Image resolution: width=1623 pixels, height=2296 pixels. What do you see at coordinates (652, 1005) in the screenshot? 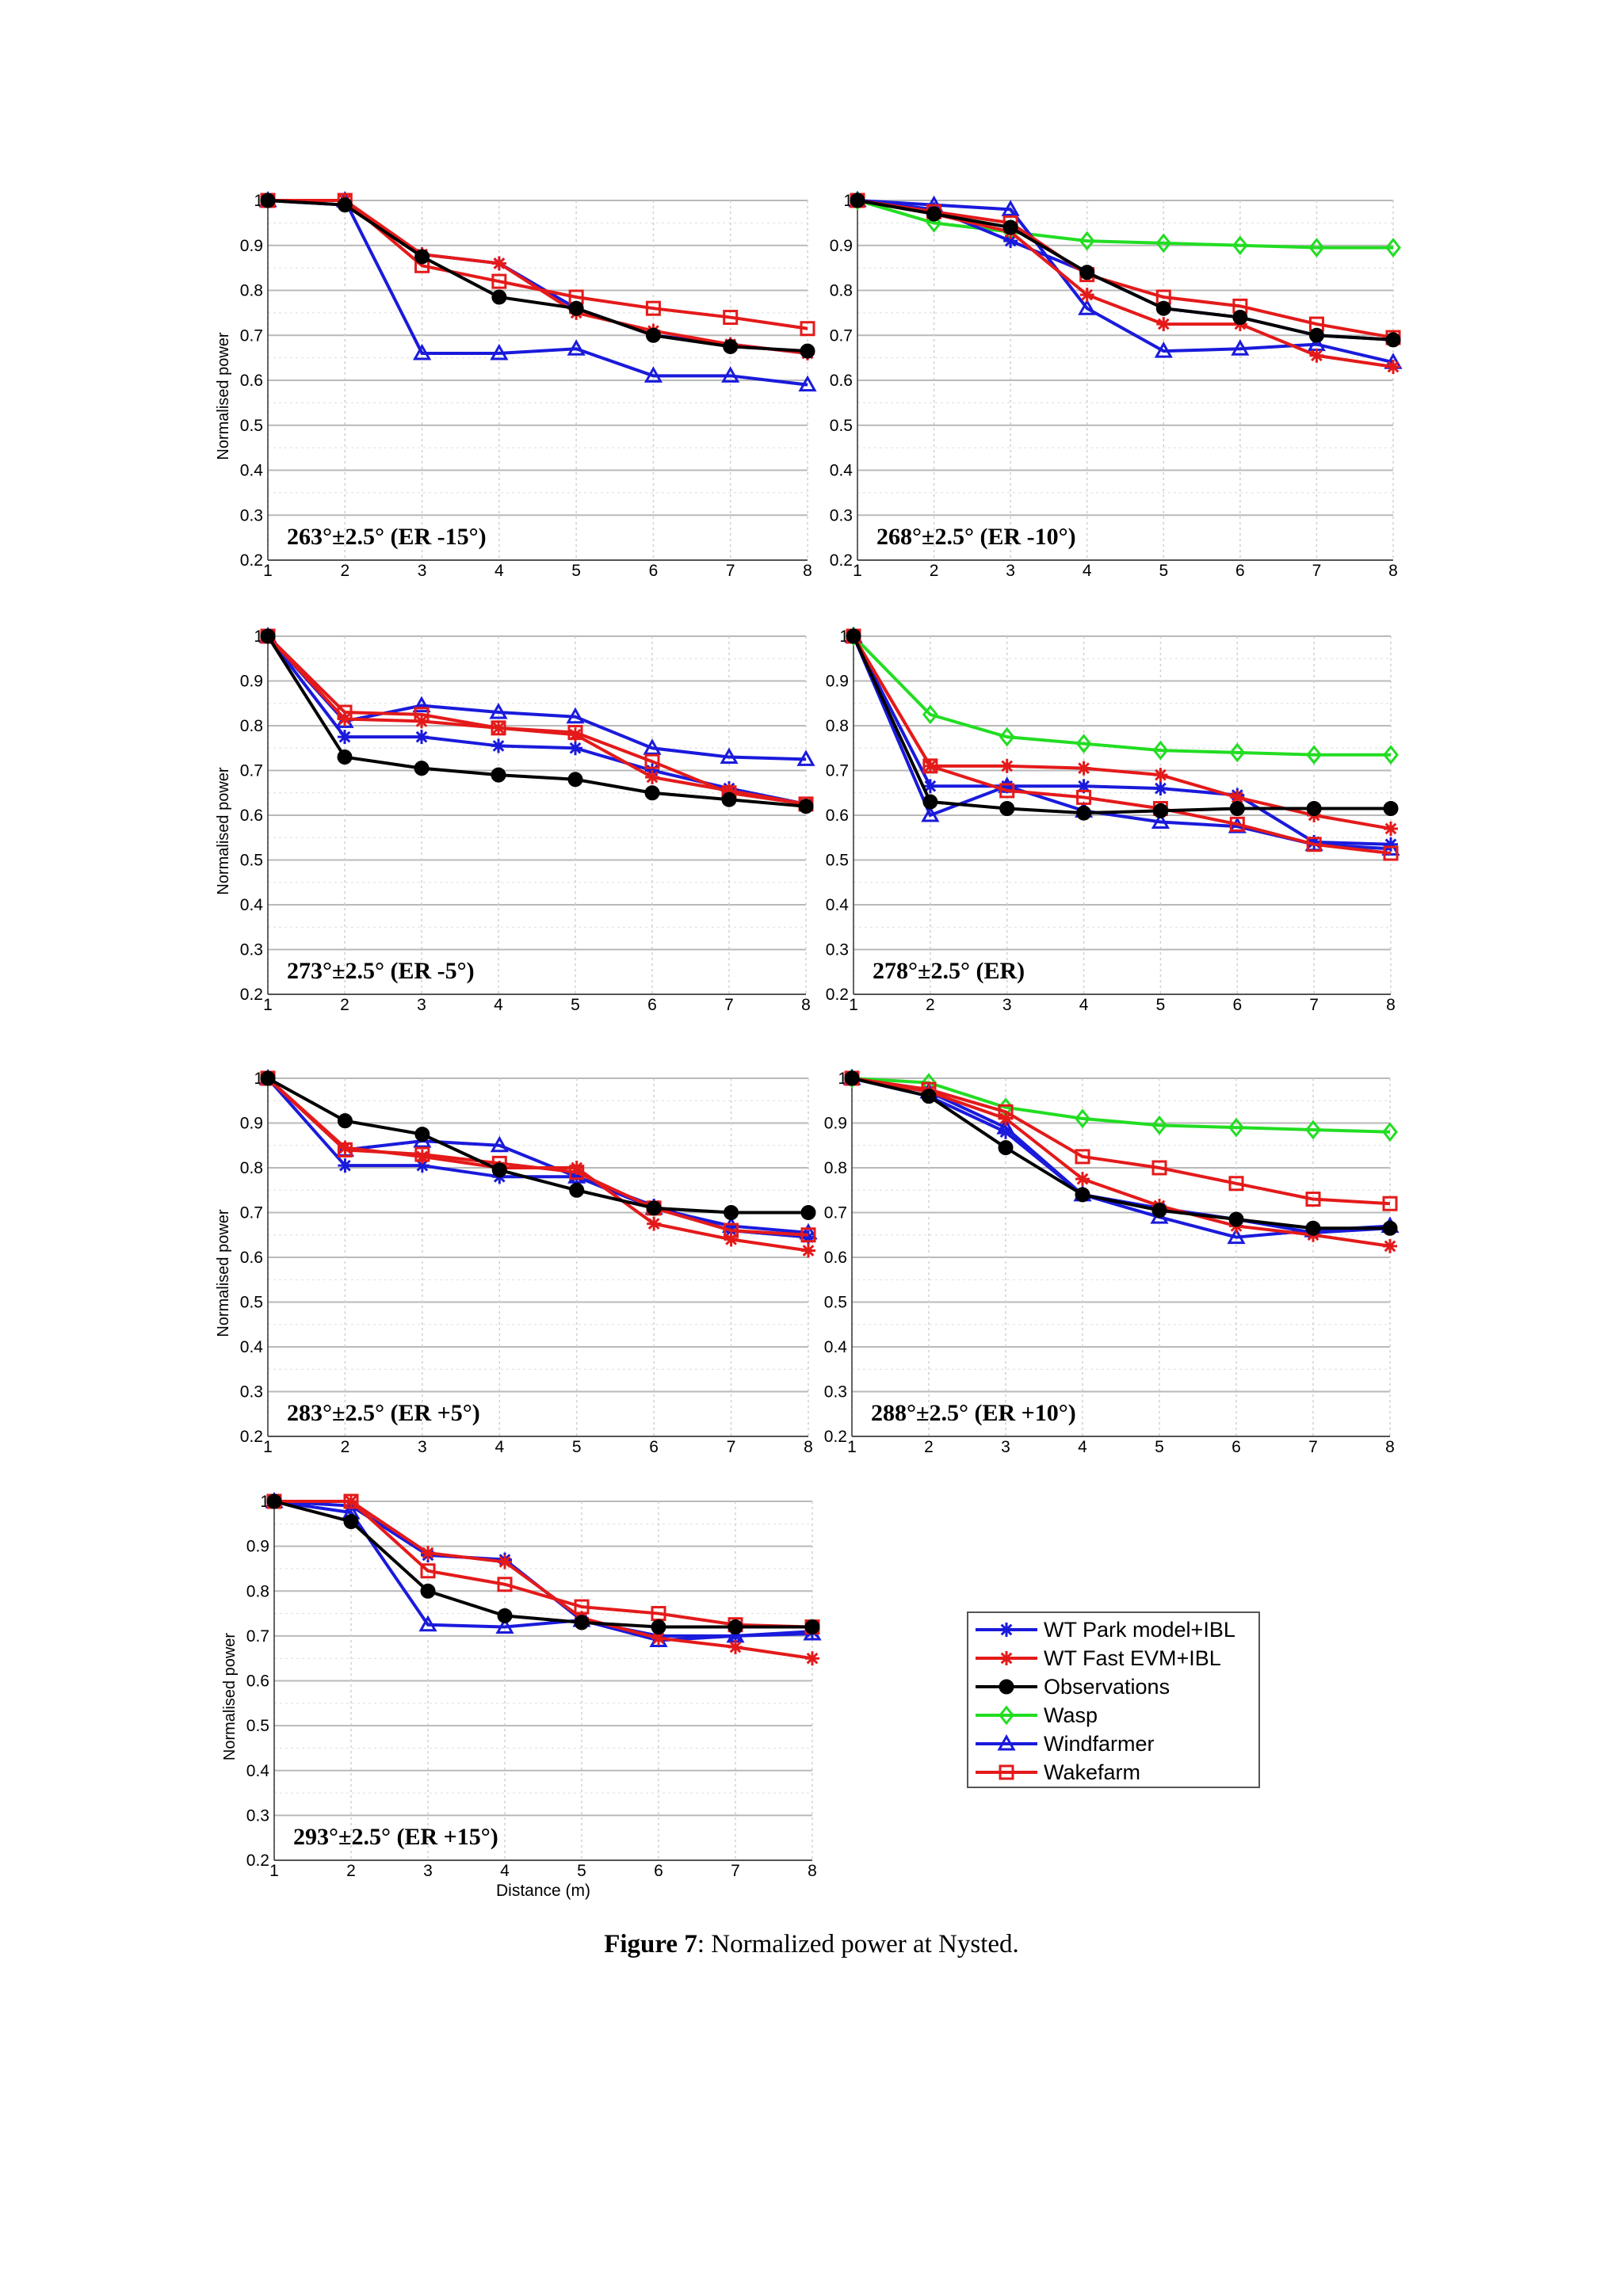
I see `x-tick-label: 6` at bounding box center [652, 1005].